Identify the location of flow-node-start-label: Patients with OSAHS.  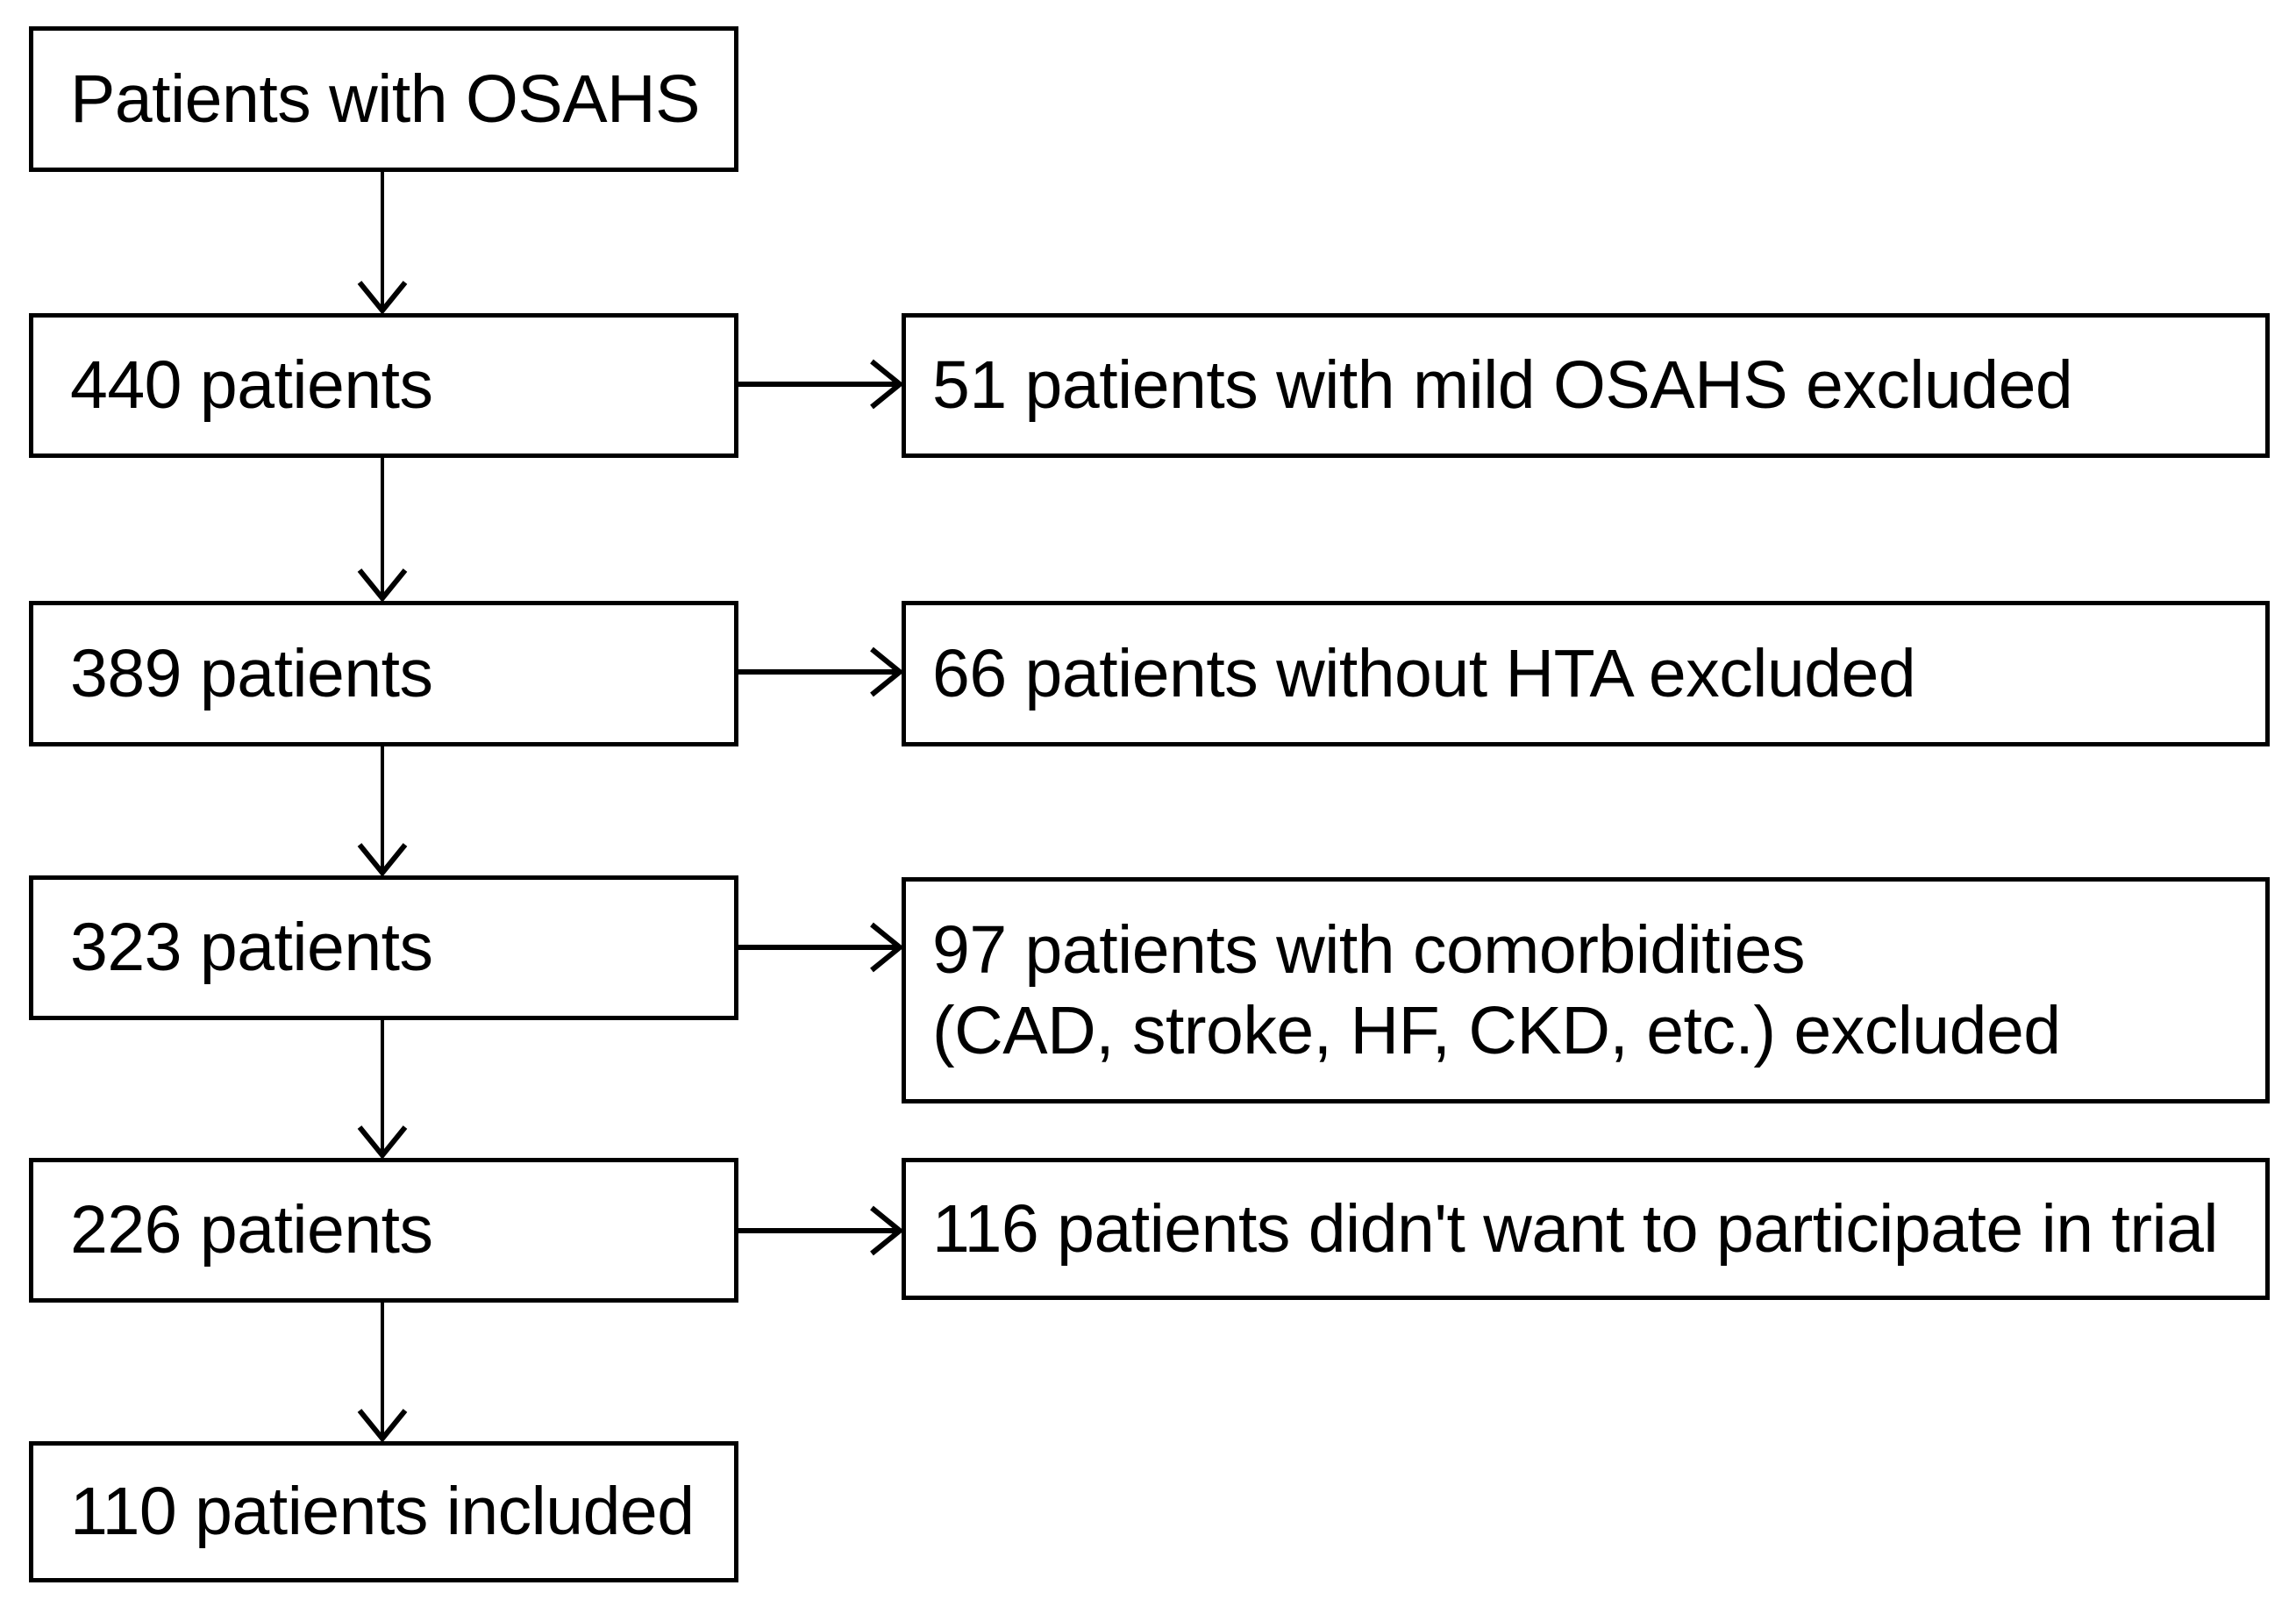
(385, 99).